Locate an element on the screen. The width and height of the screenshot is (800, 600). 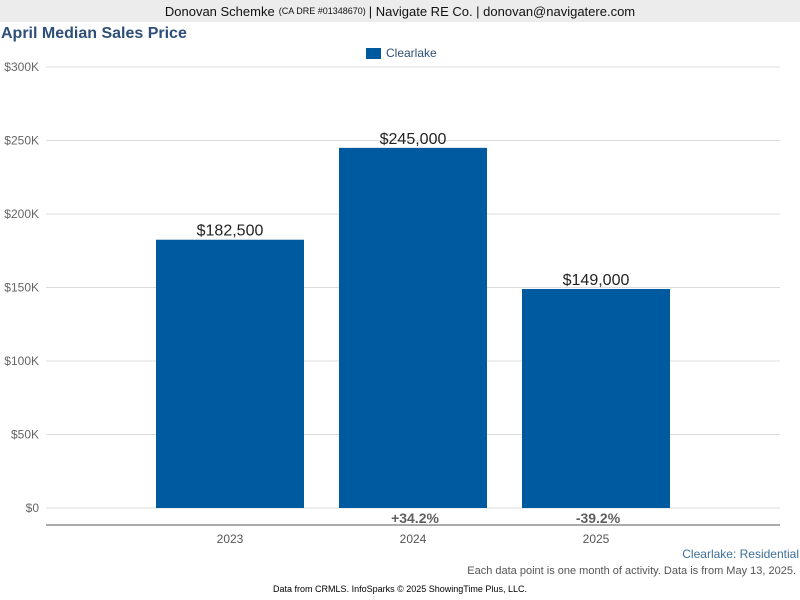
data-label: $149,000 is located at coordinates (596, 280).